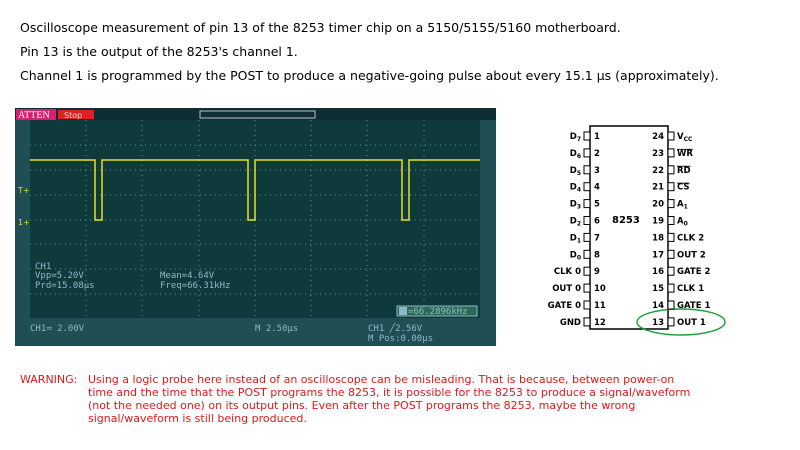  Describe the element at coordinates (658, 289) in the screenshot. I see `pin-number: 15` at that location.